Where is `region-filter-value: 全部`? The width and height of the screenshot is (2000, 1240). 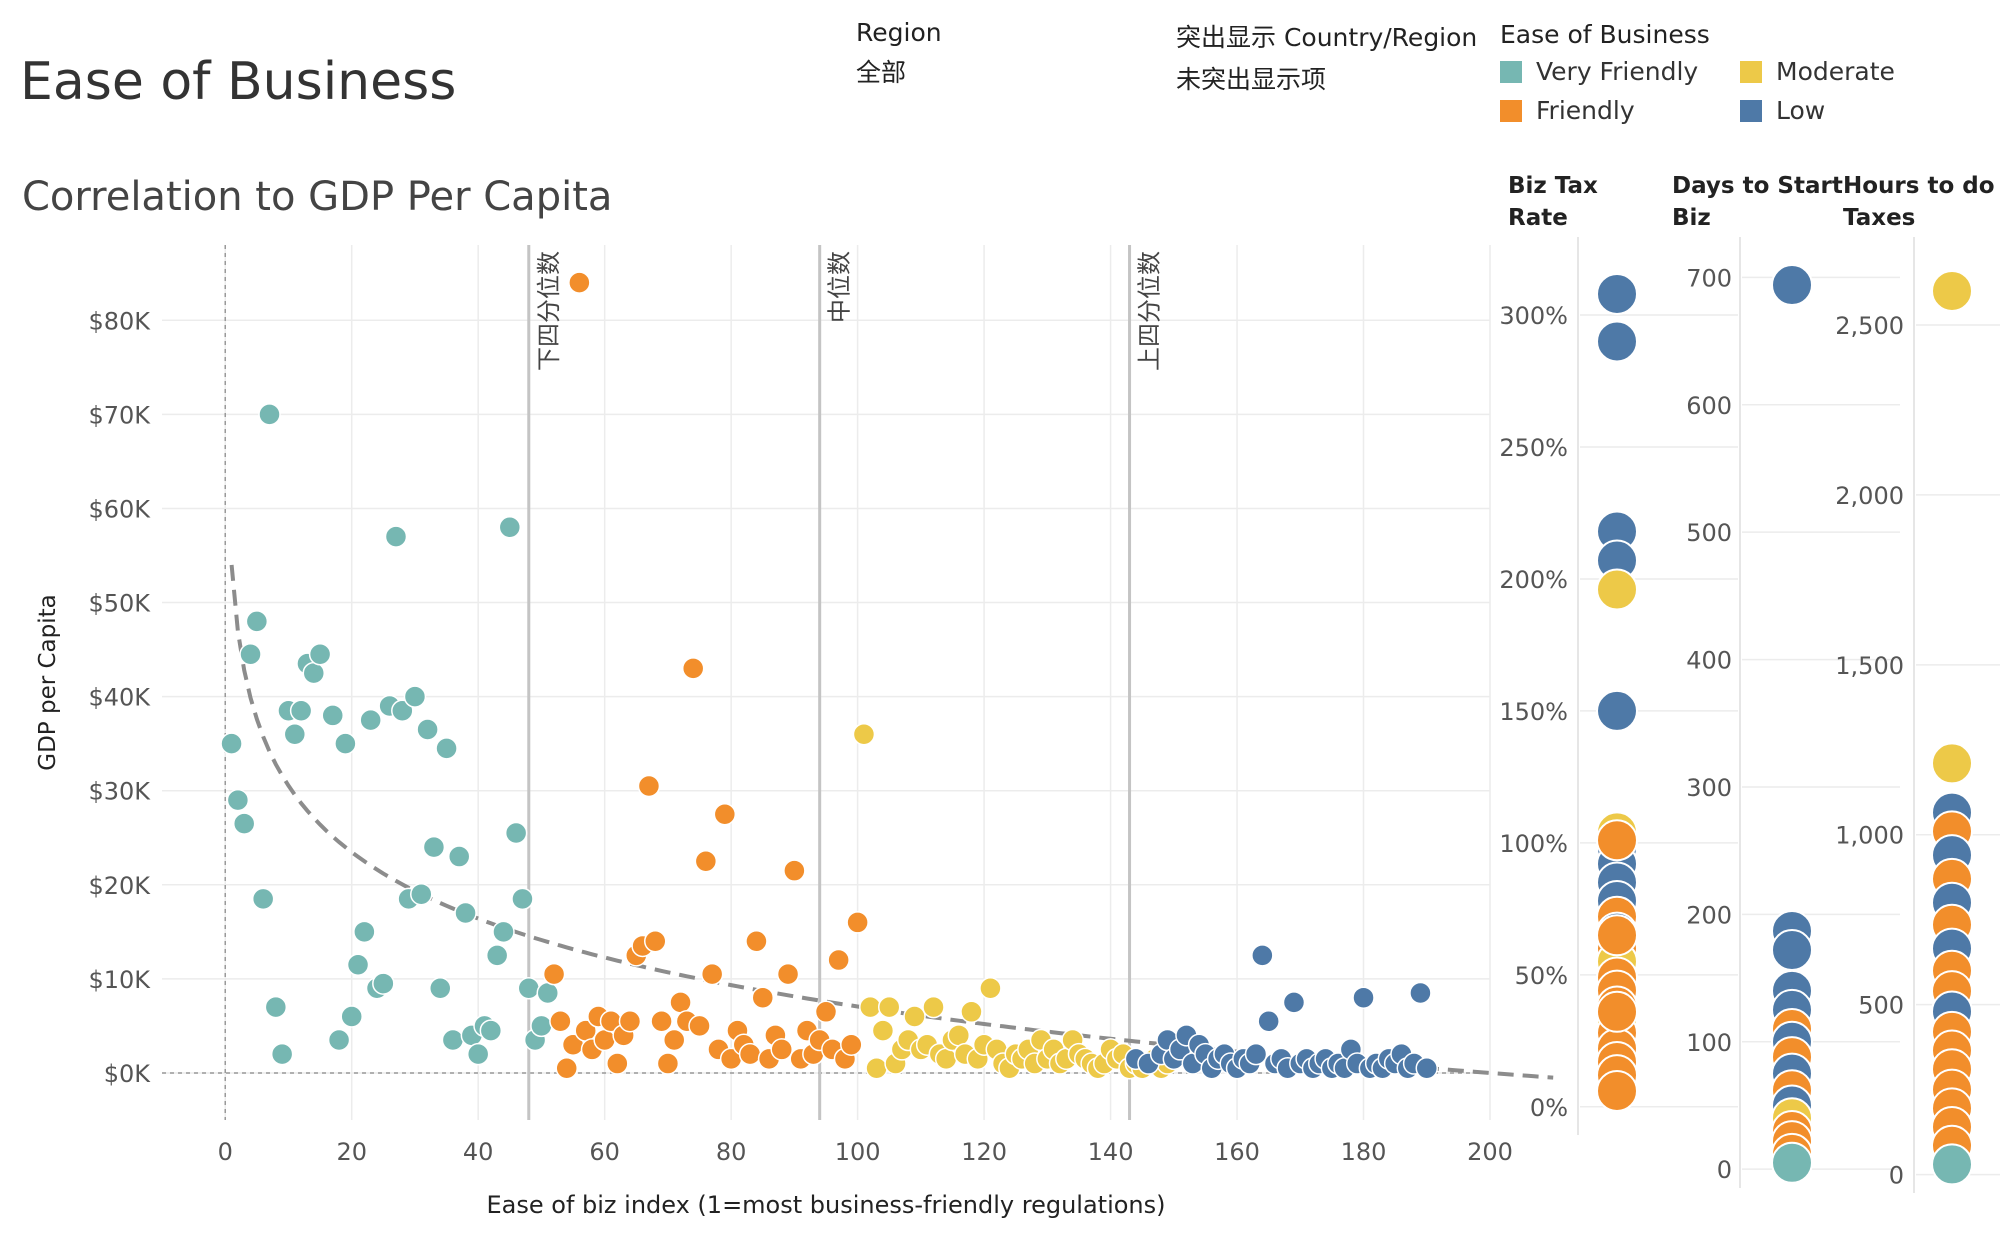
region-filter-value: 全部 is located at coordinates (881, 72).